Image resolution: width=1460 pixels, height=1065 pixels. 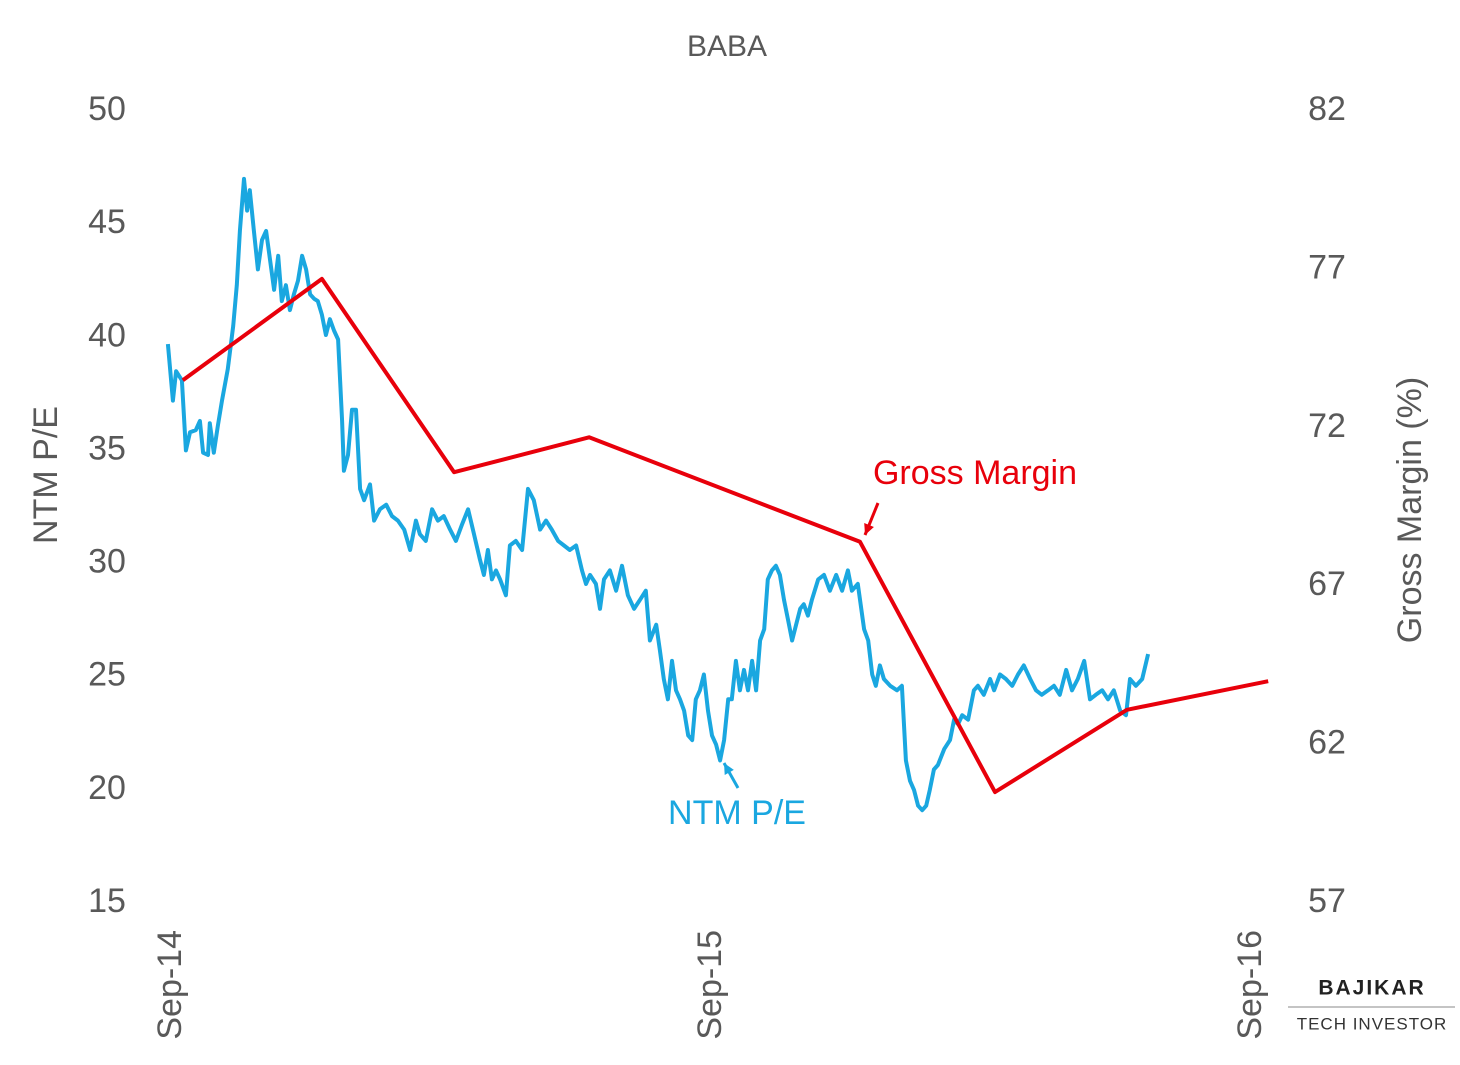 What do you see at coordinates (1327, 267) in the screenshot?
I see `y2-tick-label: 77` at bounding box center [1327, 267].